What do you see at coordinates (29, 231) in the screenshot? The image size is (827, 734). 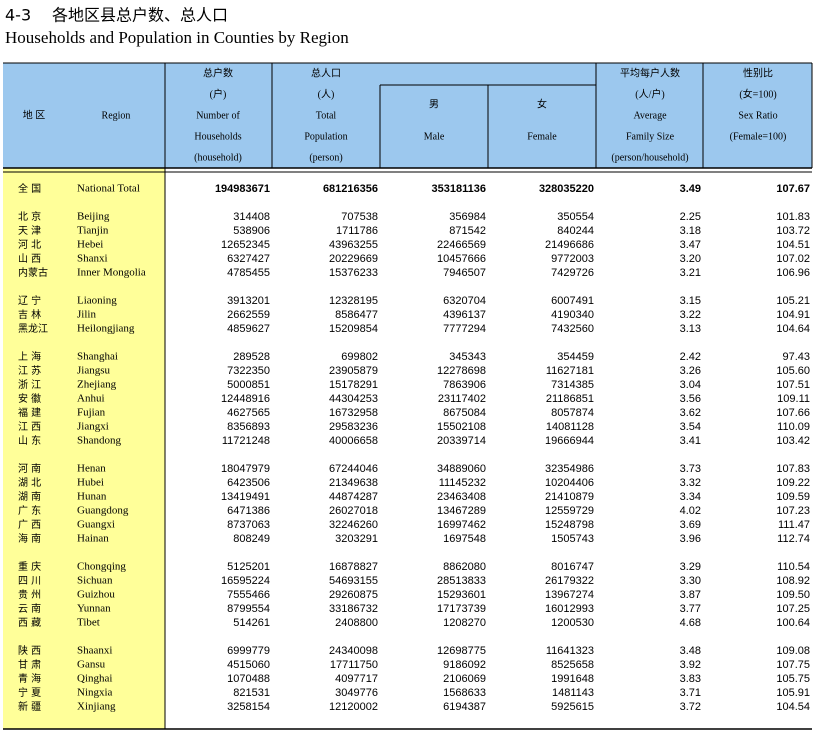 I see `region-cn: 天 津` at bounding box center [29, 231].